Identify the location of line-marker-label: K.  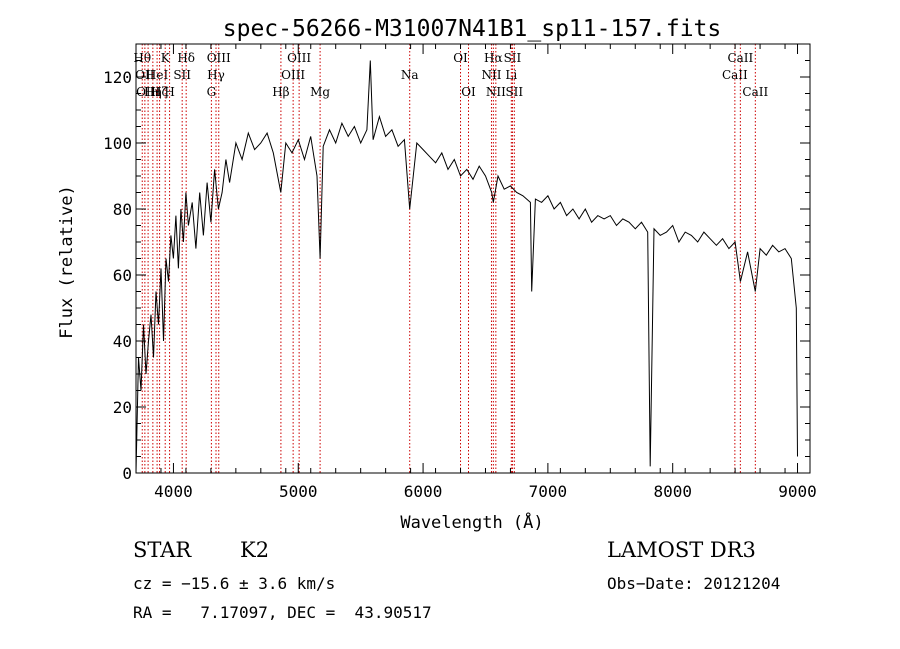
(166, 58).